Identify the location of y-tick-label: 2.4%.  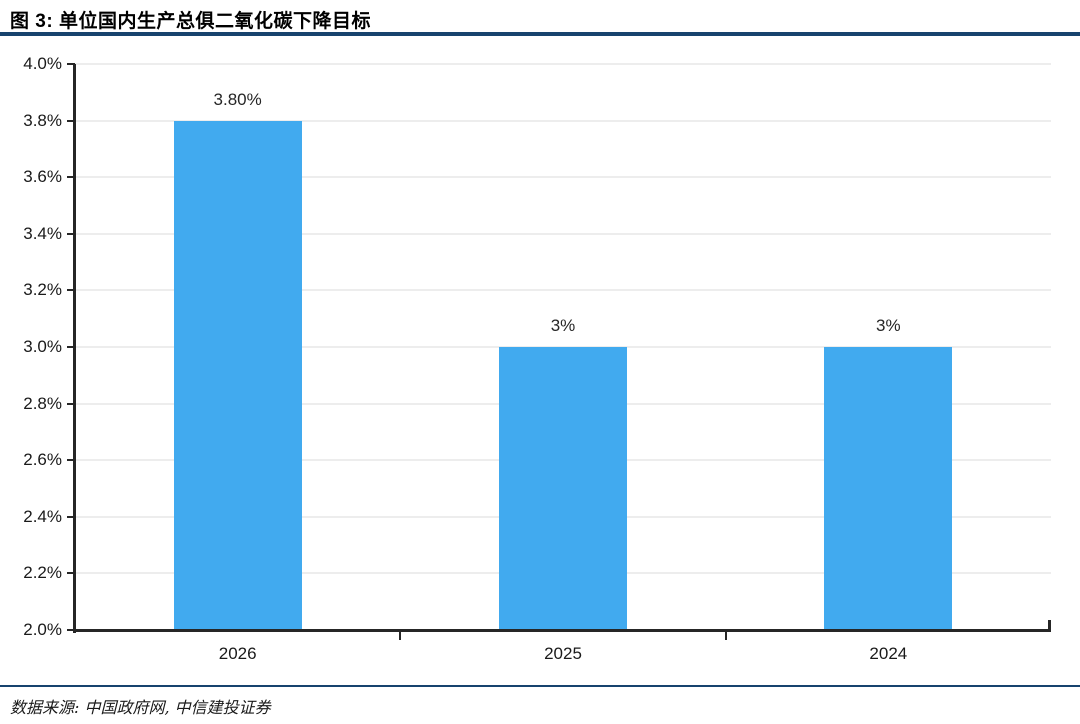
(42, 516).